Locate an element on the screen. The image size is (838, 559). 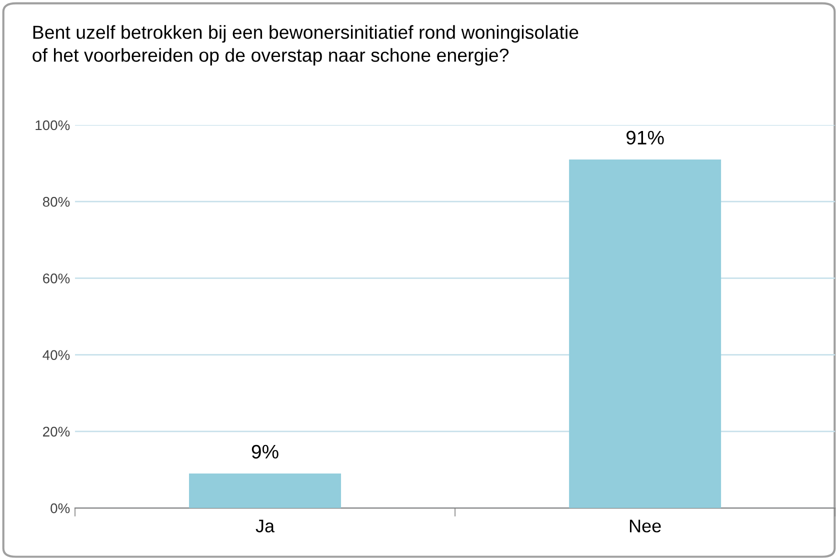
x-tick-label: Nee is located at coordinates (645, 526).